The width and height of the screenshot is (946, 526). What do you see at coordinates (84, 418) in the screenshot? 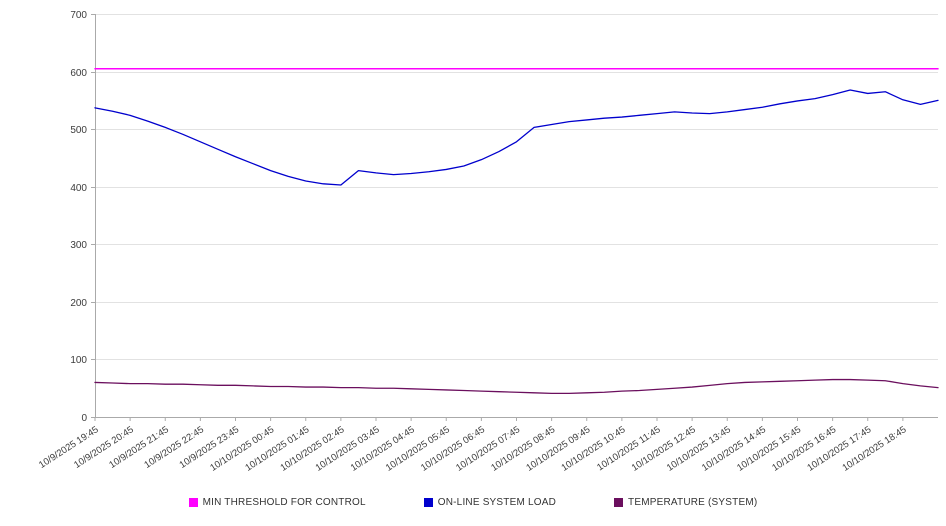
I see `y-tick-label: 0` at bounding box center [84, 418].